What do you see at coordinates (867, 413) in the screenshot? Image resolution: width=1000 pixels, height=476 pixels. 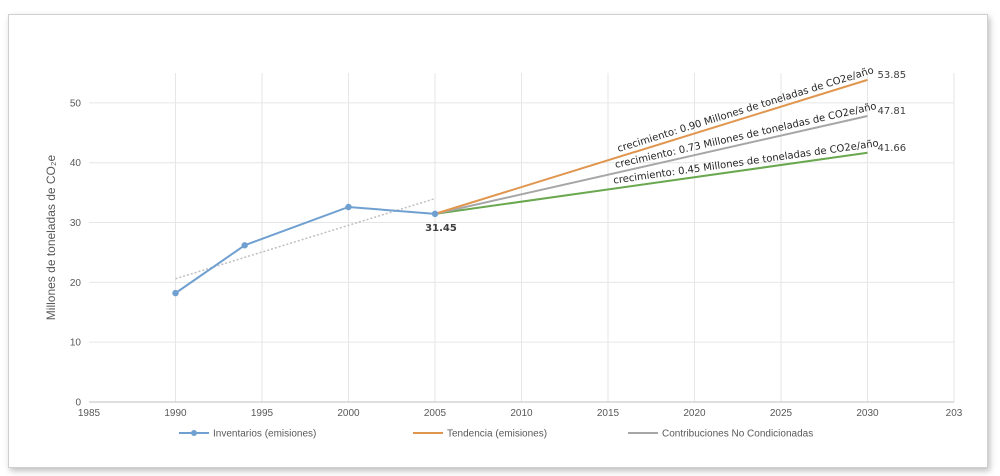 I see `x-tick-label: 2030` at bounding box center [867, 413].